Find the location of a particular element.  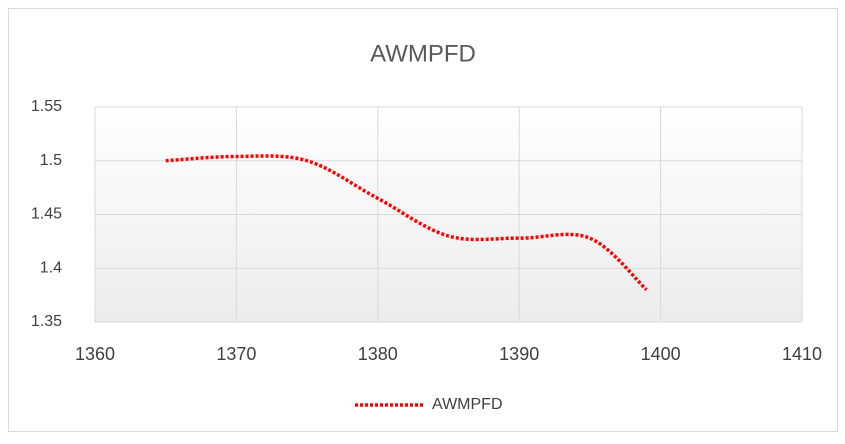

y-tick-label: 1.45 is located at coordinates (46, 214).